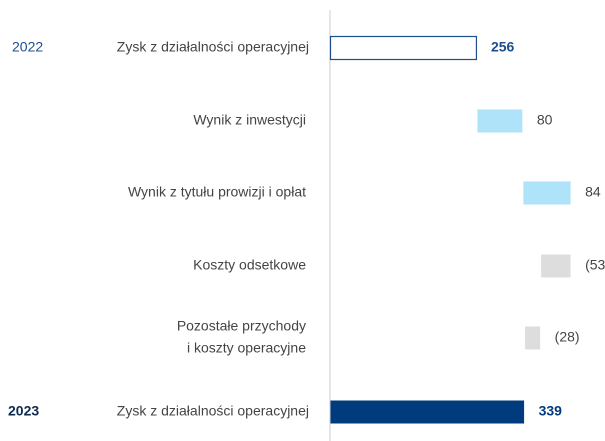 The image size is (605, 441). What do you see at coordinates (249, 265) in the screenshot?
I see `category-label: Koszty odsetkowe` at bounding box center [249, 265].